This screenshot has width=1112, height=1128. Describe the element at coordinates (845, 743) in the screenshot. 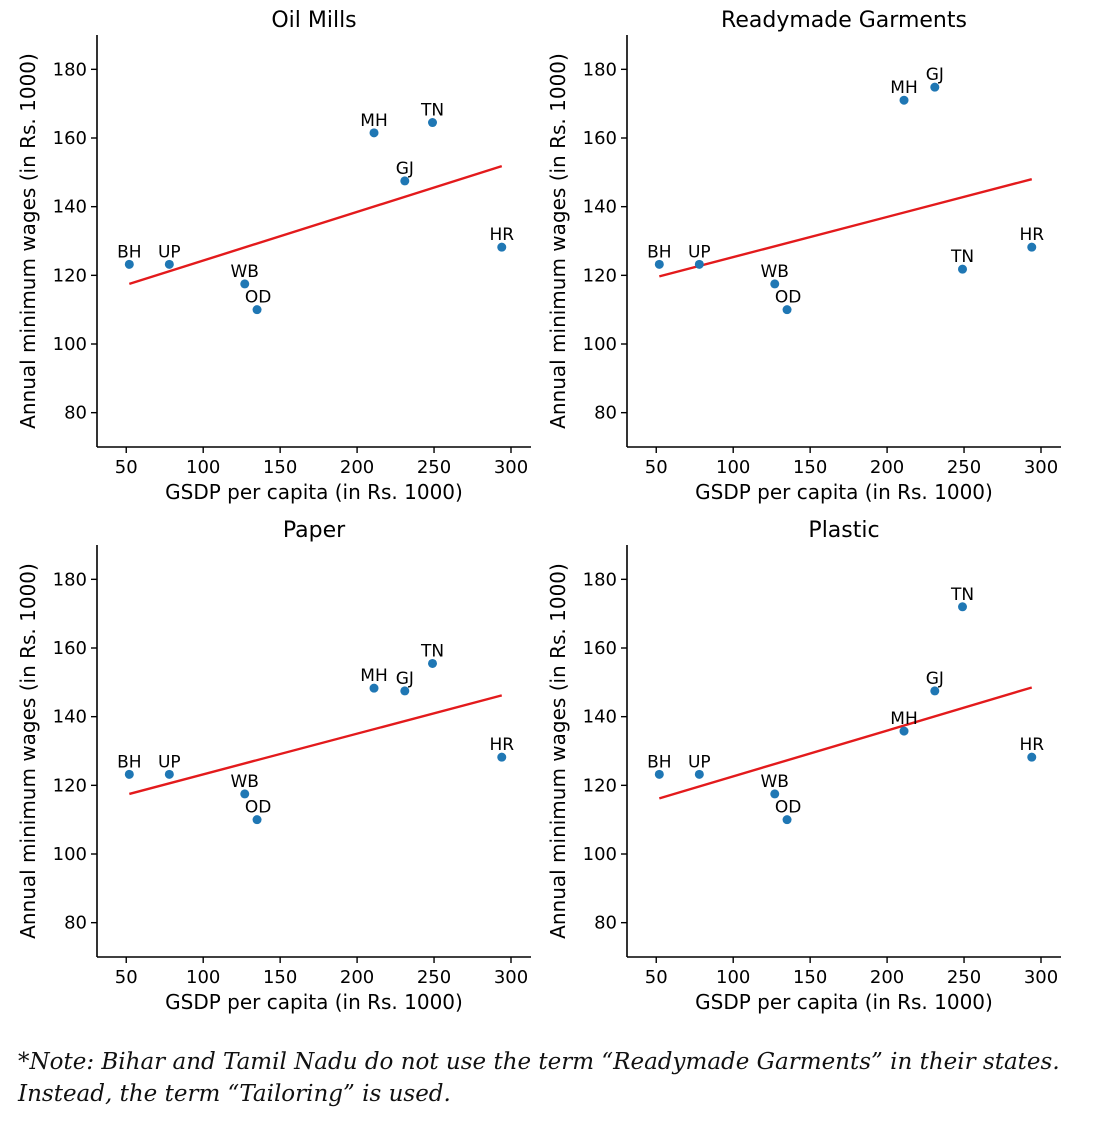

I see `trend-line` at that location.